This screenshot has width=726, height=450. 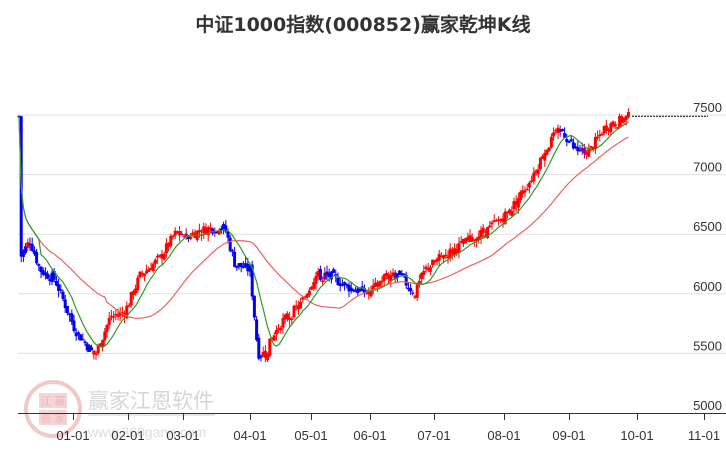 What do you see at coordinates (182, 435) in the screenshot?
I see `x-tick-label: 03-01` at bounding box center [182, 435].